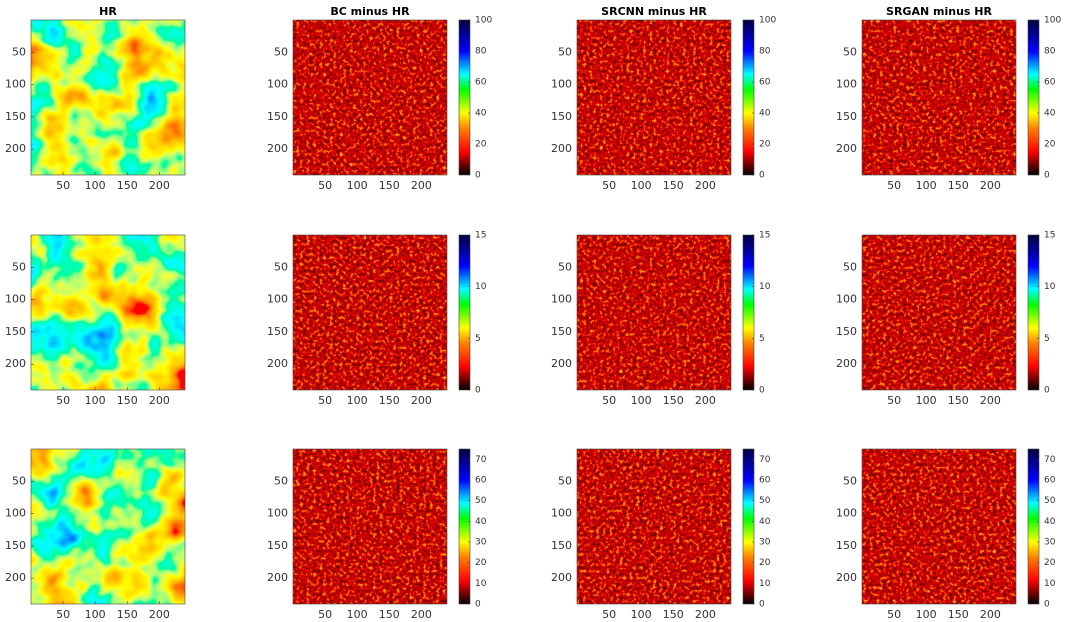  What do you see at coordinates (765, 543) in the screenshot?
I see `colorbar-tick-label: 30` at bounding box center [765, 543].